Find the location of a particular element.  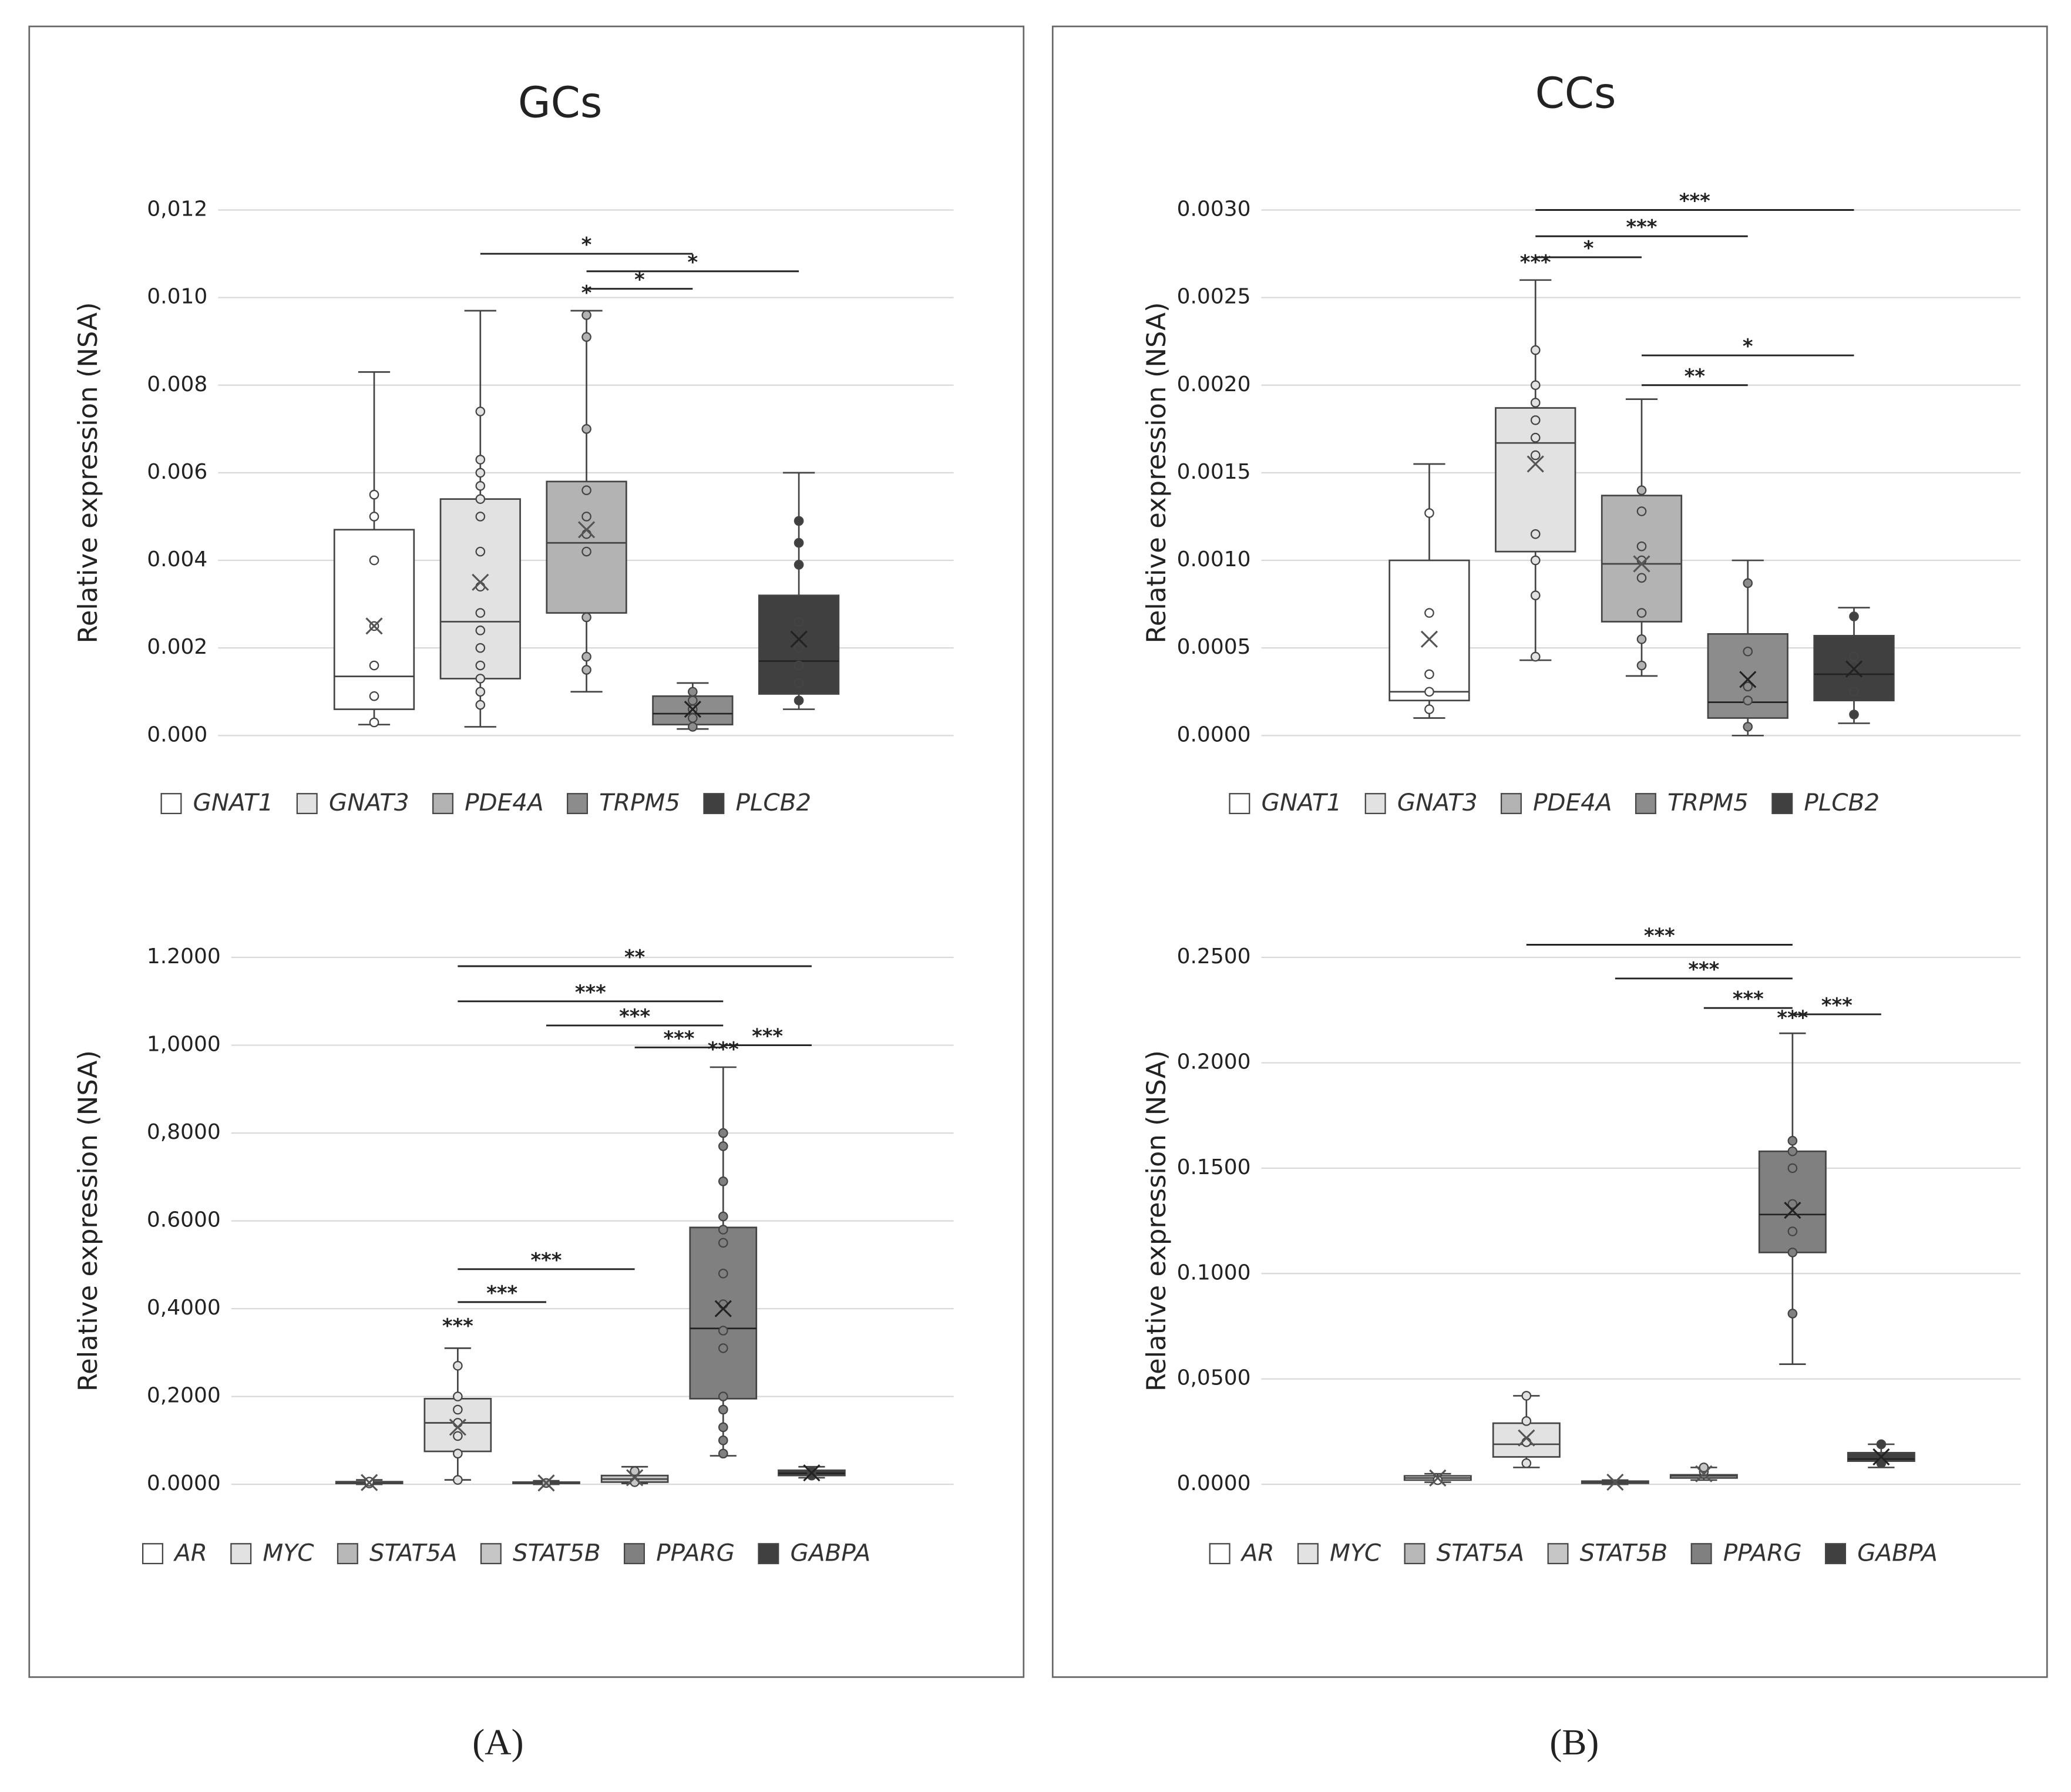

y-tick-label: 0,0500 is located at coordinates (1214, 1378).